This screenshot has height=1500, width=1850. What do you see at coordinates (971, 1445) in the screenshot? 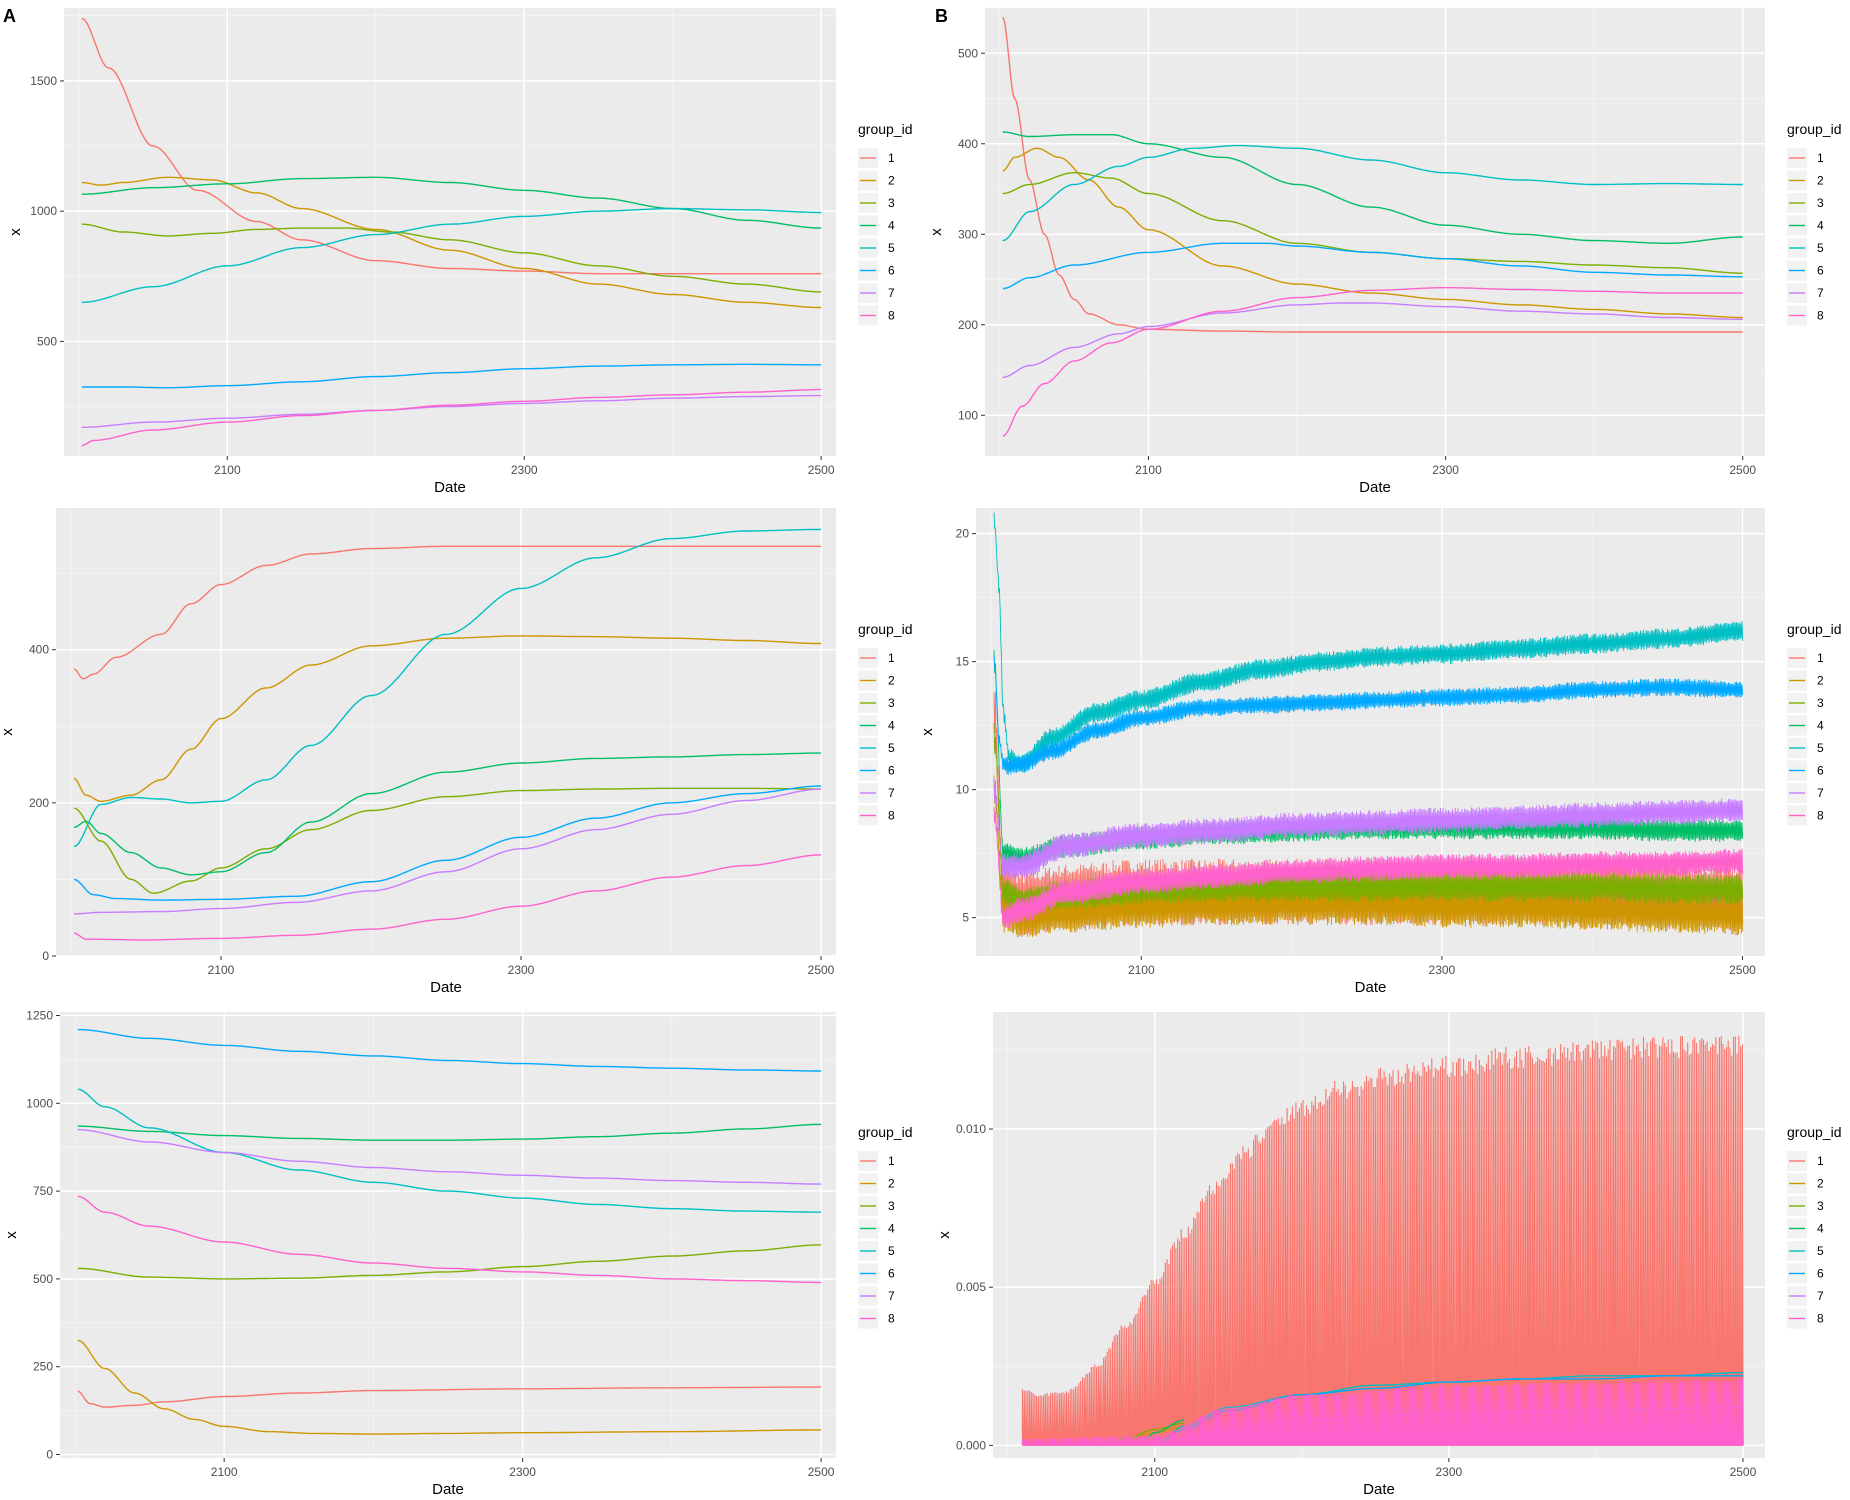
I see `y-tick-label: 0.000` at bounding box center [971, 1445].